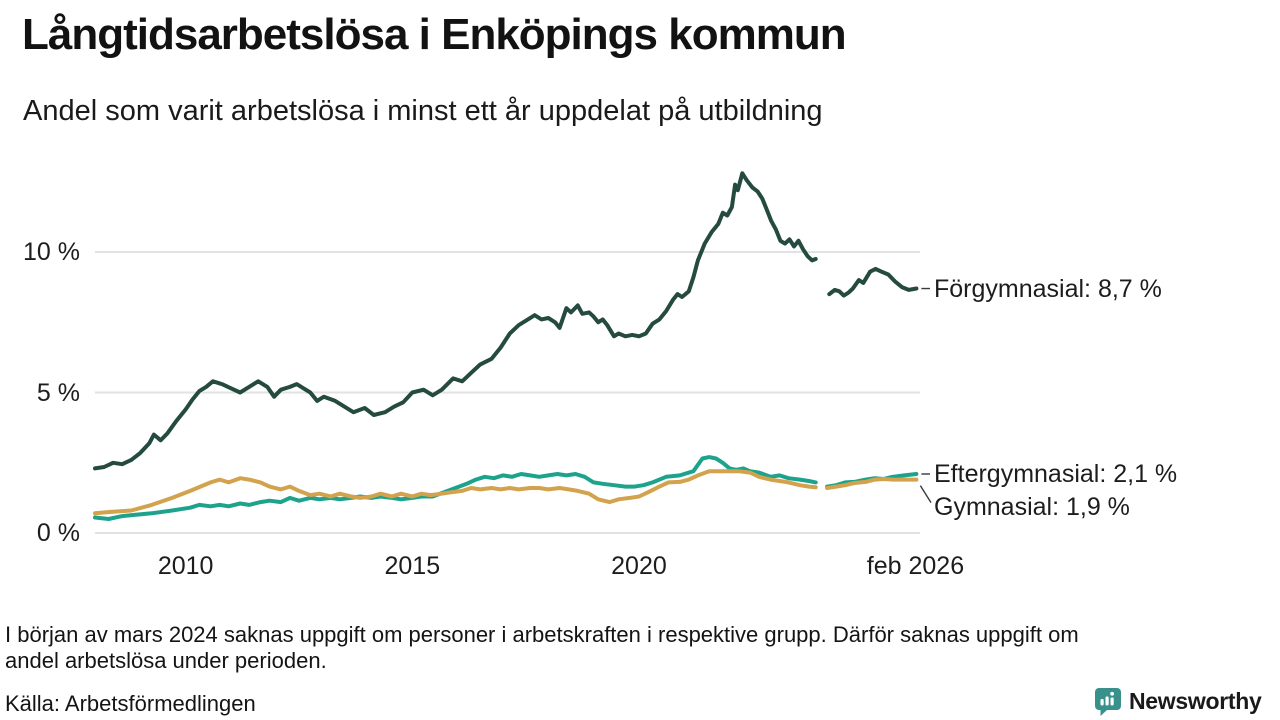 Image resolution: width=1280 pixels, height=720 pixels. What do you see at coordinates (185, 566) in the screenshot?
I see `x-axis-tick-label: 2010` at bounding box center [185, 566].